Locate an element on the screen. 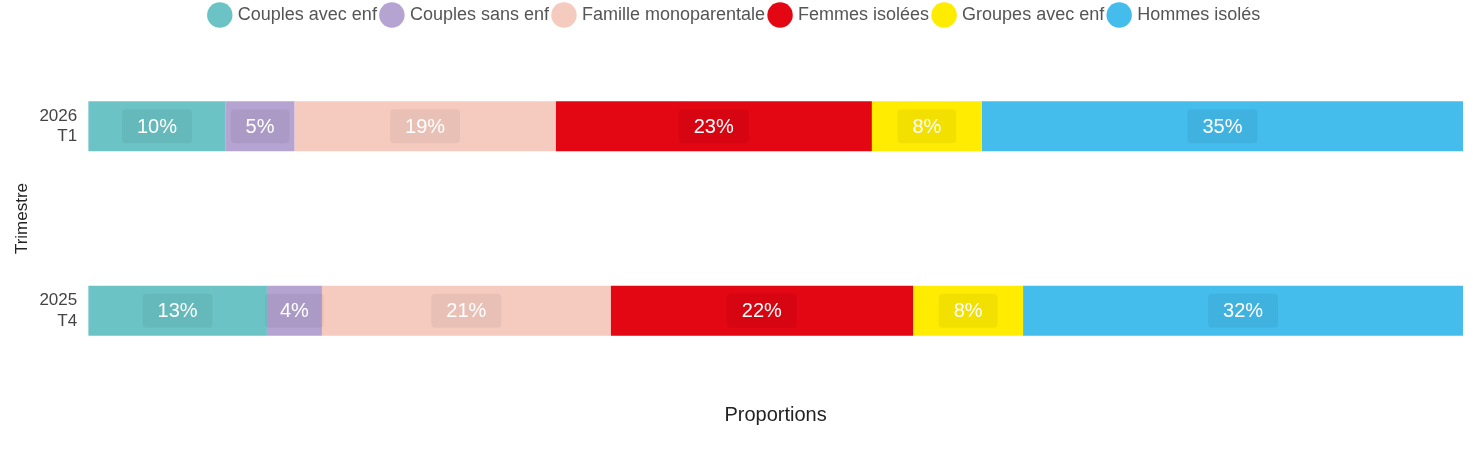  data-label: 4% is located at coordinates (294, 310).